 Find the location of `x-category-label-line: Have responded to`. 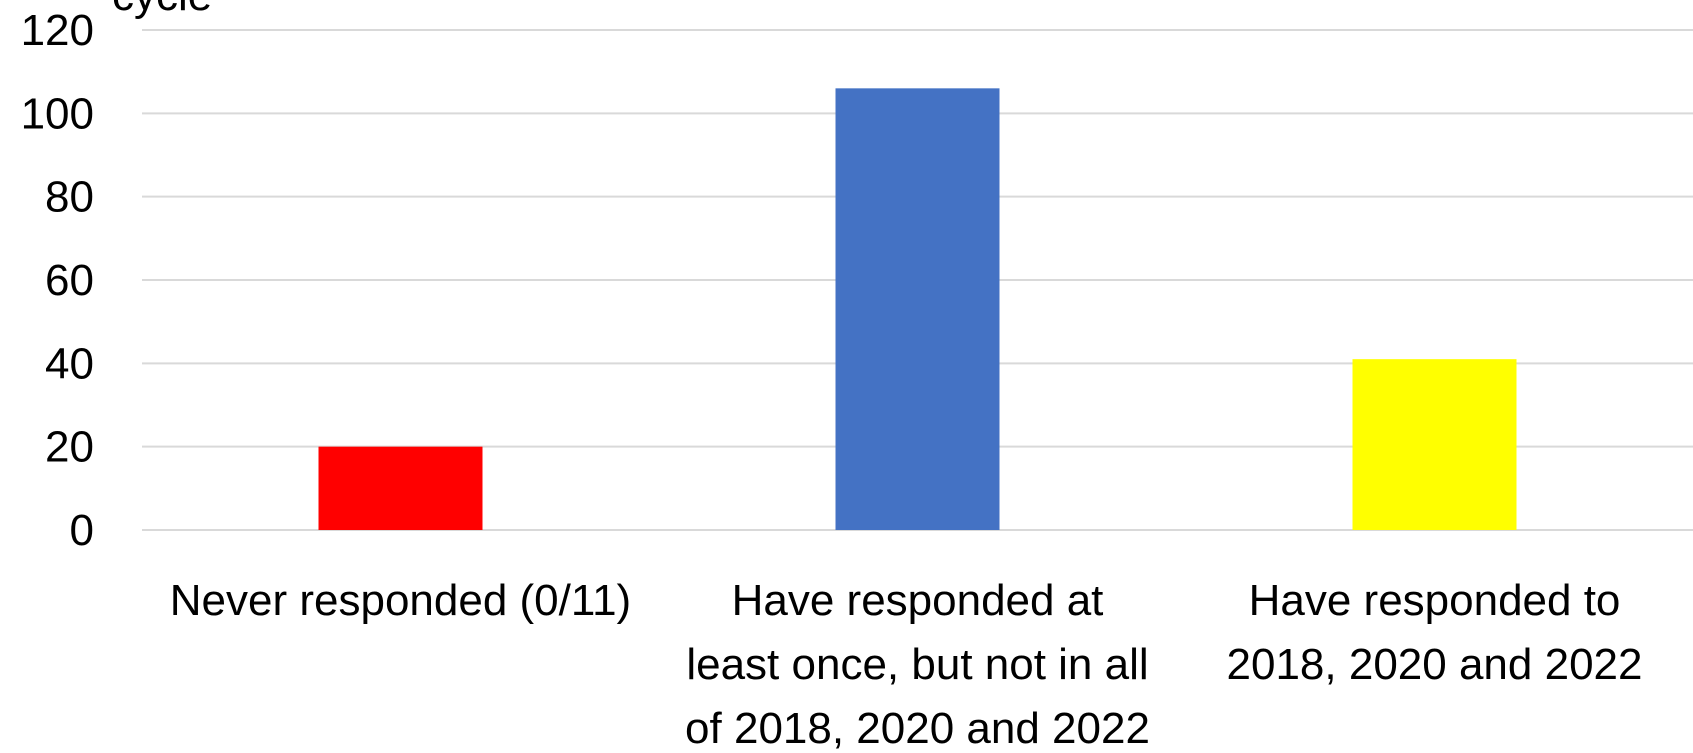

x-category-label-line: Have responded to is located at coordinates (1435, 600).